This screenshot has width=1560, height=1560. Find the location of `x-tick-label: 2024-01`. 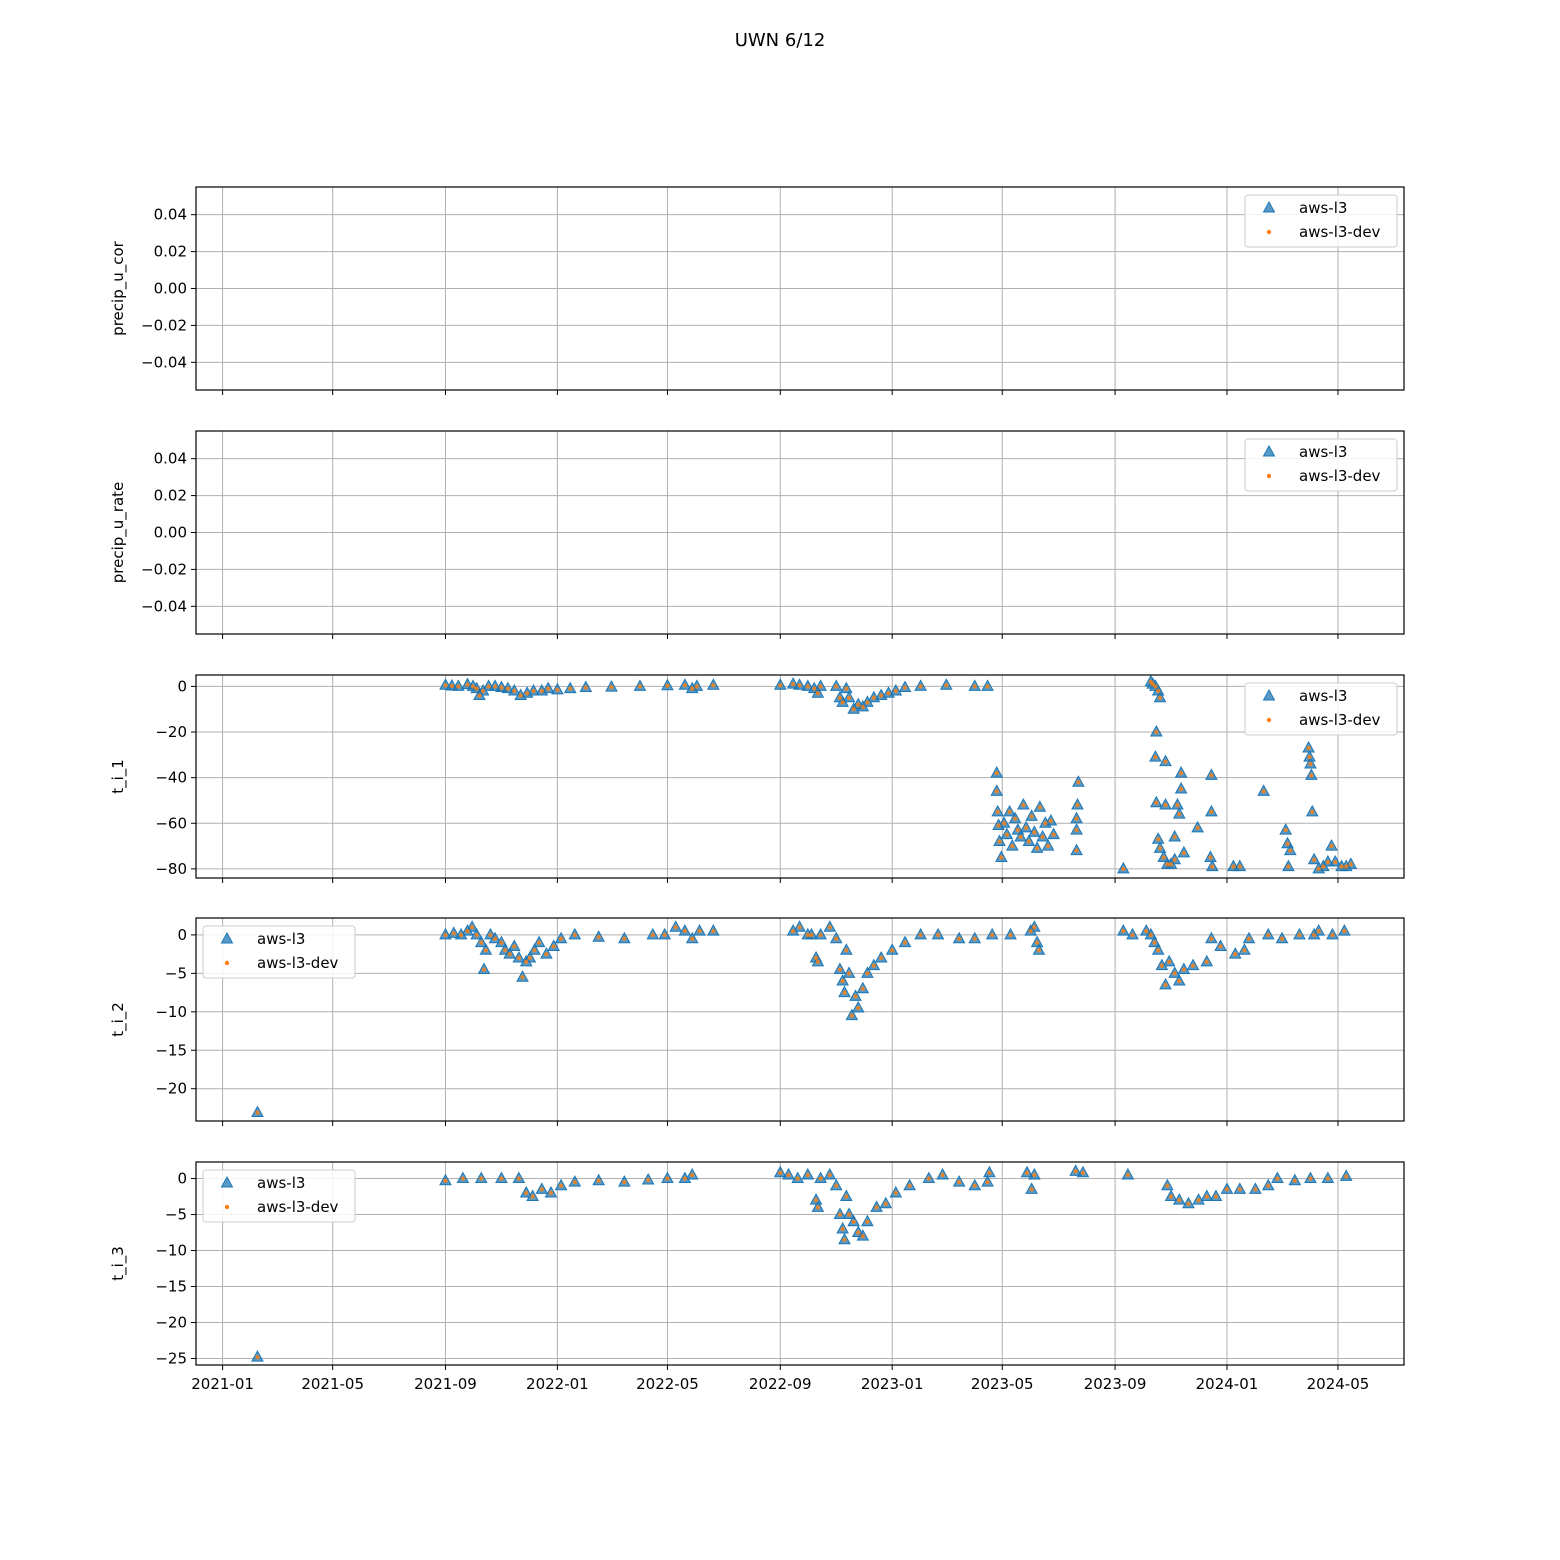

x-tick-label: 2024-01 is located at coordinates (1227, 1384).